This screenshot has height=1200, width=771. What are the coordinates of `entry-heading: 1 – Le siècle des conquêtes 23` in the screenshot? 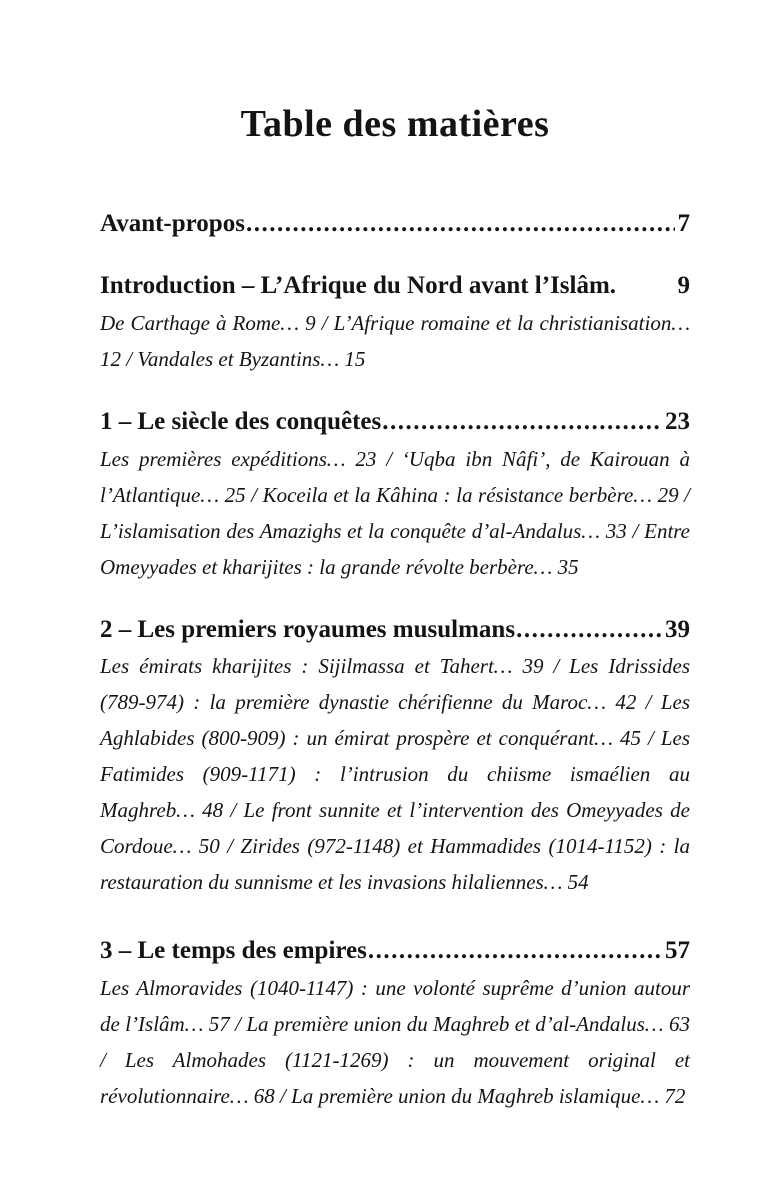 It's located at (395, 422).